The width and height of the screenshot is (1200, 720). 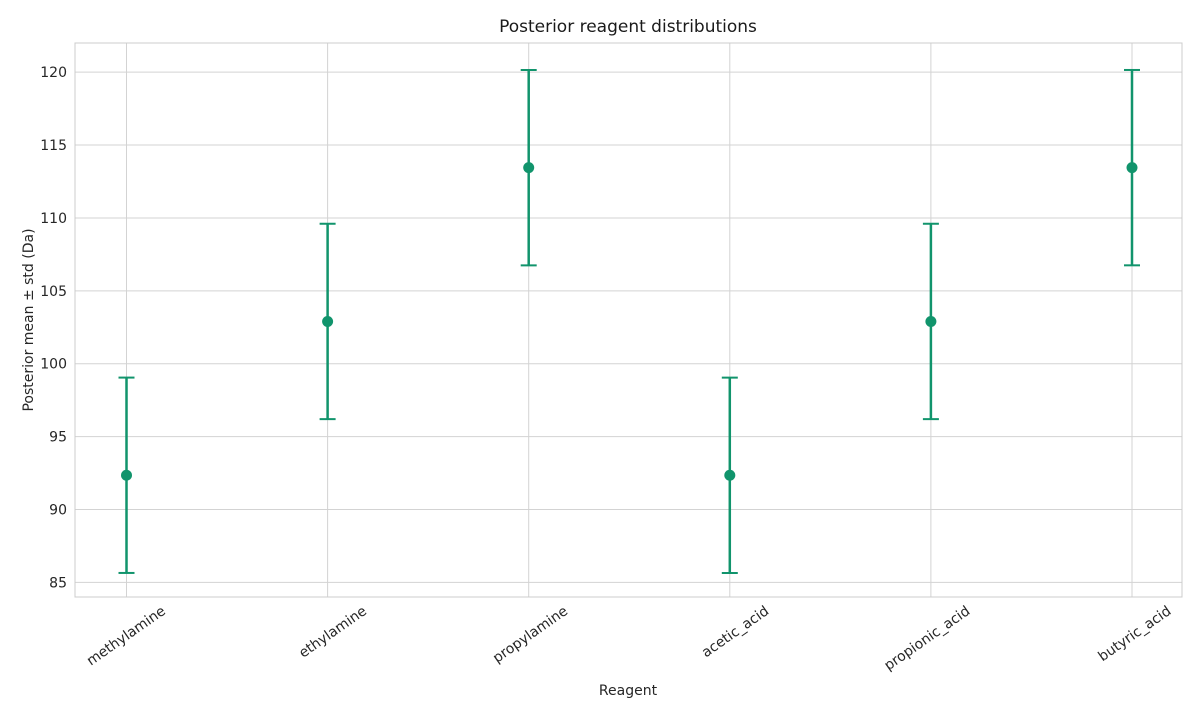 What do you see at coordinates (53, 328) in the screenshot?
I see `y-tick-labels: 85 90 95 100 105 110 115 120` at bounding box center [53, 328].